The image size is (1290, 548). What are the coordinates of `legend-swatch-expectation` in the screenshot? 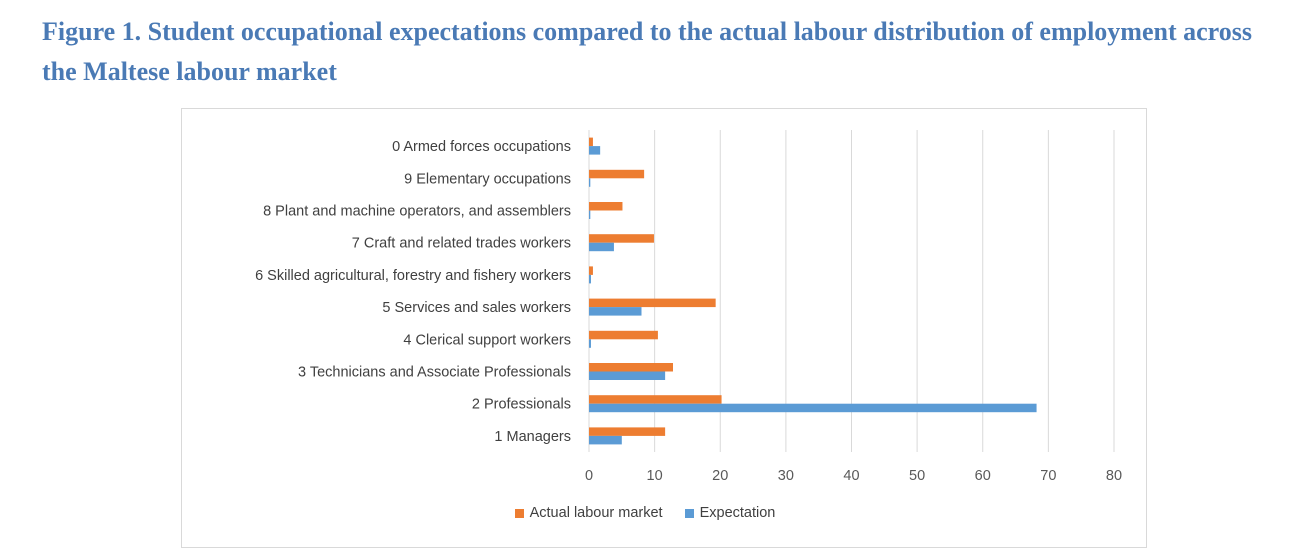 It's located at (689, 513).